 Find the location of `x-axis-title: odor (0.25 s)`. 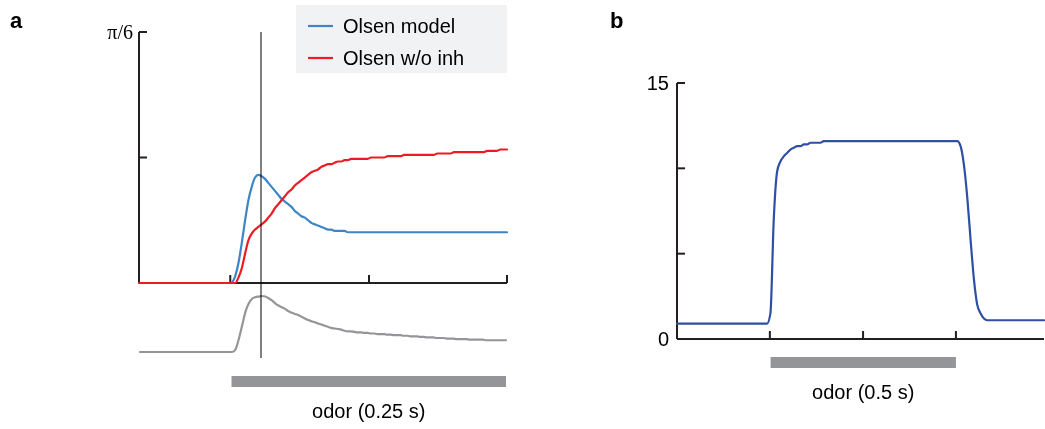

x-axis-title: odor (0.25 s) is located at coordinates (369, 411).